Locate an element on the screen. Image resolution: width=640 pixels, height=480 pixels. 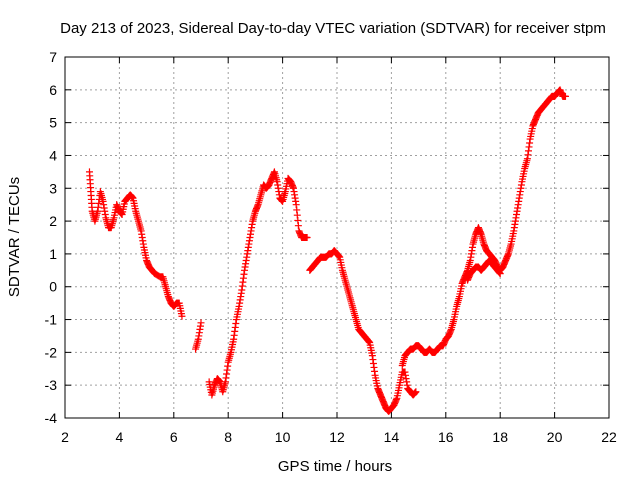
x-tick-label: 2 is located at coordinates (65, 437).